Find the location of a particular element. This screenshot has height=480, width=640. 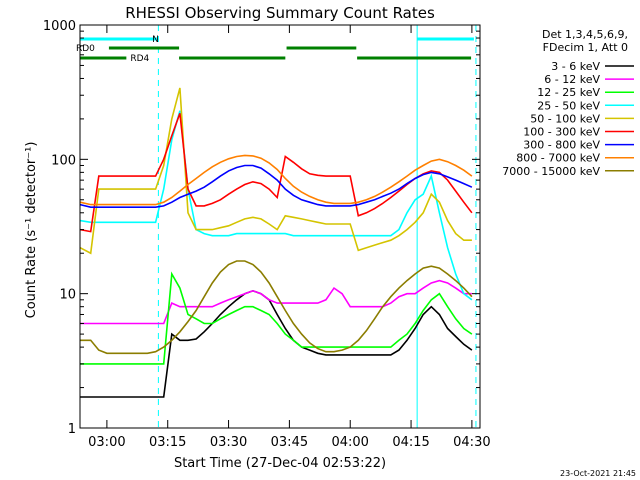

legend-entry-label-5: 50 - 100 keV is located at coordinates (565, 118).